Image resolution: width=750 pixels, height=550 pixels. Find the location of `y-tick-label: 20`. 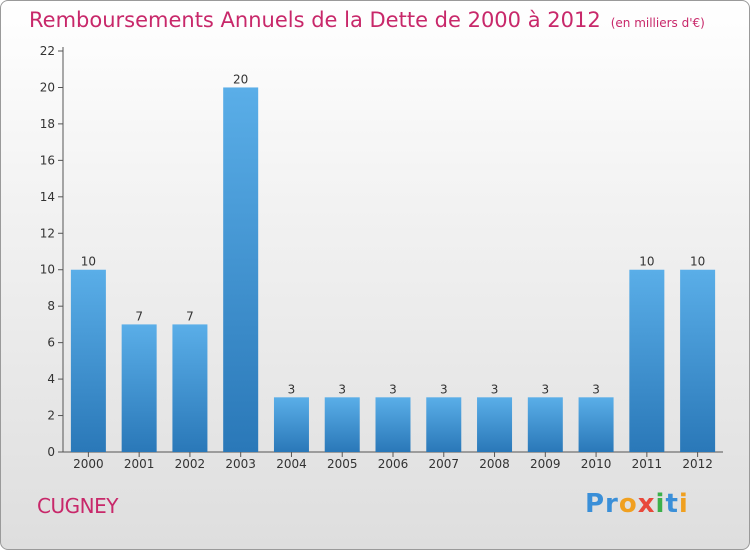

y-tick-label: 20 is located at coordinates (47, 87).